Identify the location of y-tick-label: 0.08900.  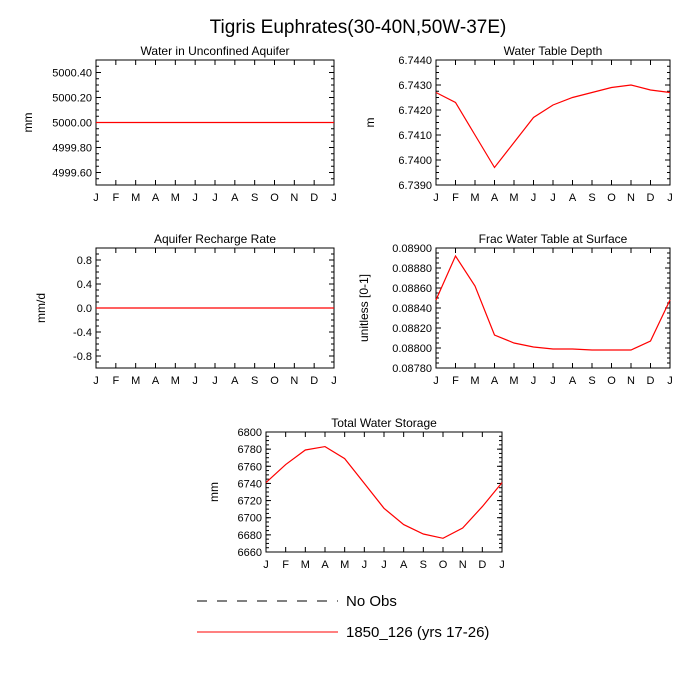
(412, 249).